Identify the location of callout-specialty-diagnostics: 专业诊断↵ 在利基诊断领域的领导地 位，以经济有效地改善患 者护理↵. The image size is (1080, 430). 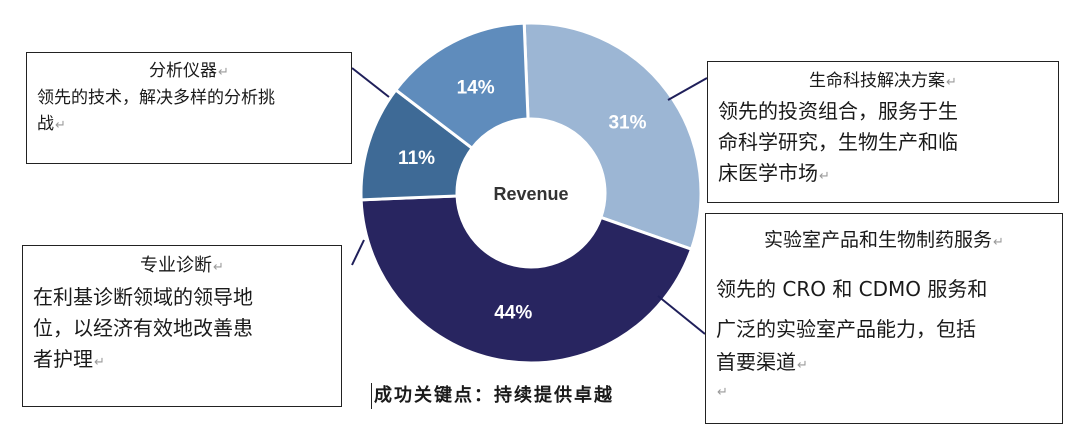
(182, 326).